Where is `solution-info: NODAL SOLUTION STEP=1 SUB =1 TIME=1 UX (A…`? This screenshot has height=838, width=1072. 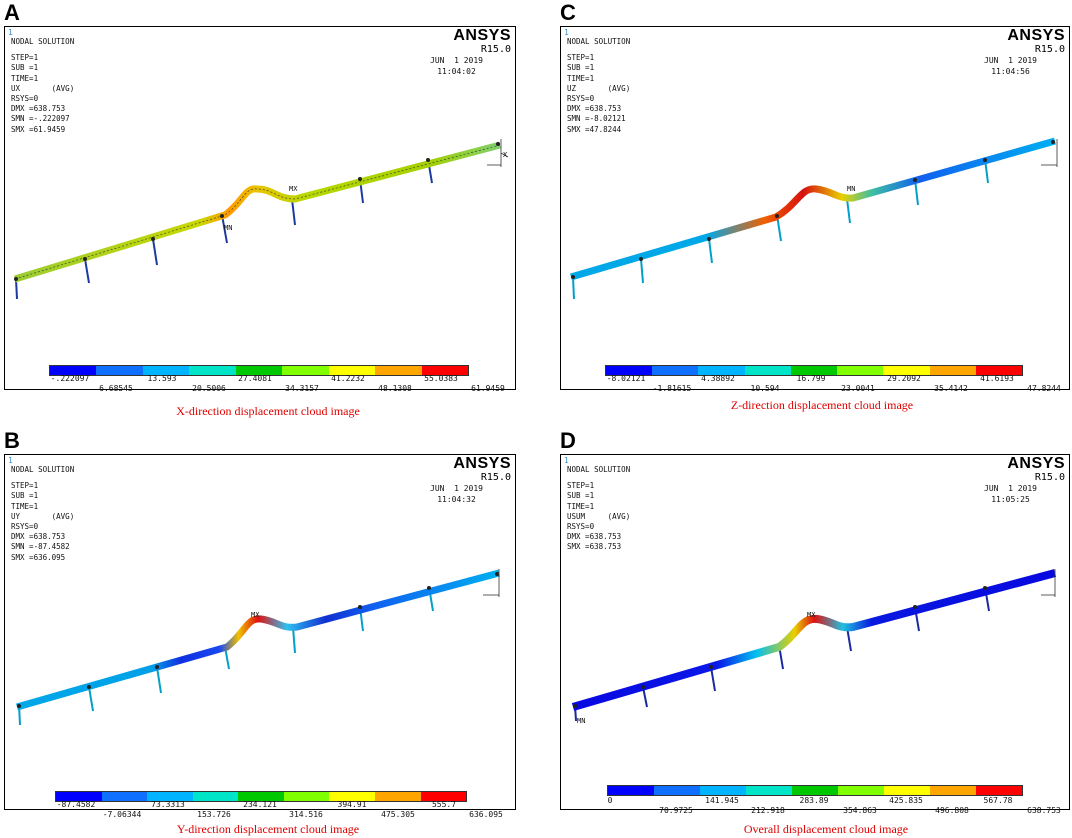 solution-info: NODAL SOLUTION STEP=1 SUB =1 TIME=1 UX (A… is located at coordinates (42, 86).